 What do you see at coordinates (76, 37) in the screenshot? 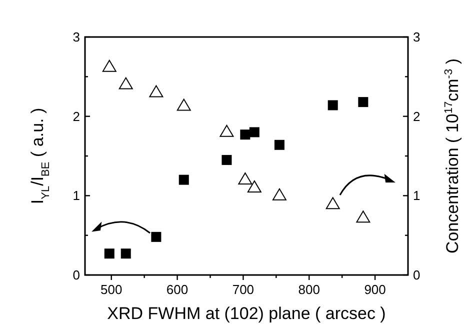
I see `y-tick-label: 3` at bounding box center [76, 37].